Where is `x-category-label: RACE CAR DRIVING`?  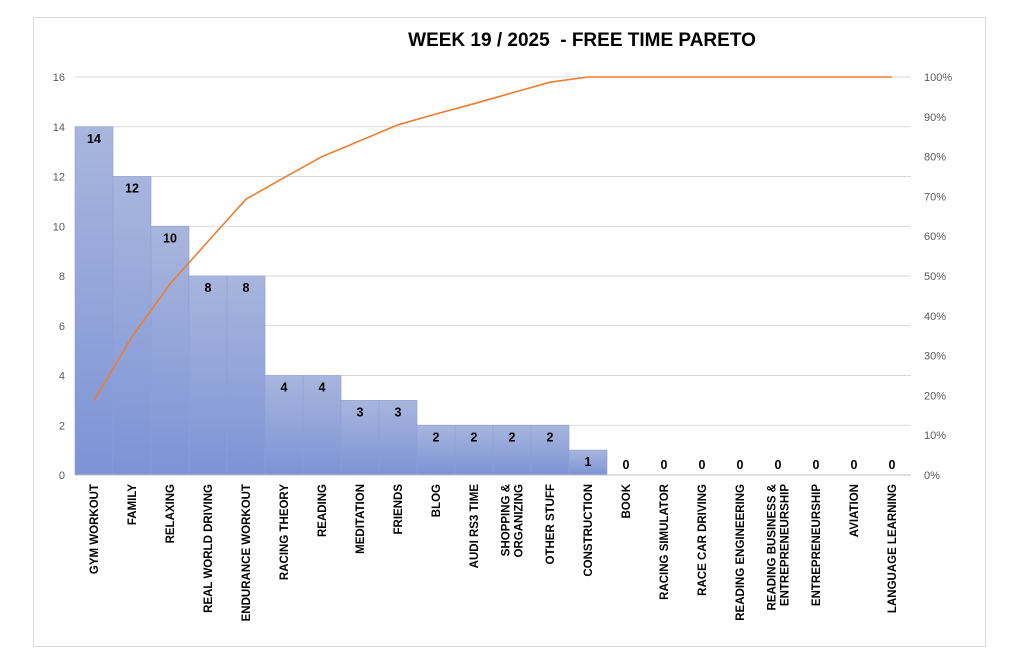
x-category-label: RACE CAR DRIVING is located at coordinates (703, 540).